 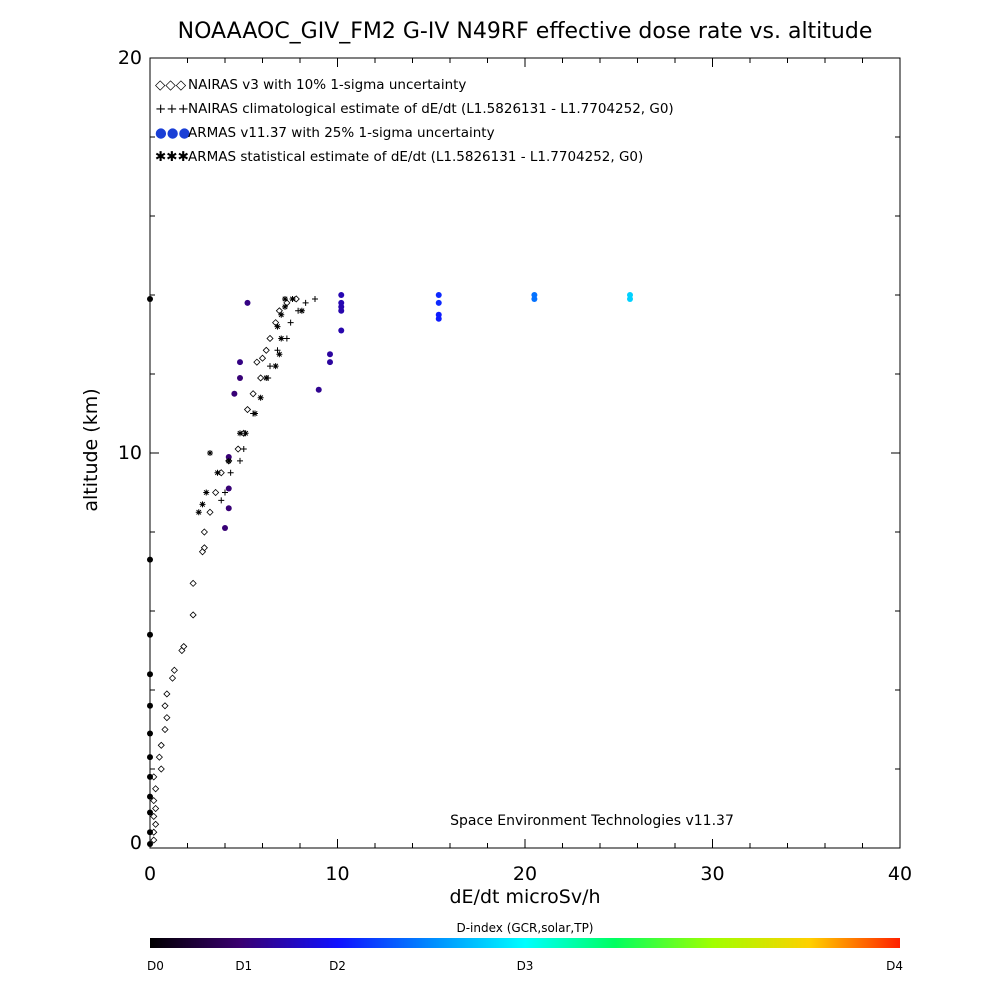 I want to click on x-tick-label-20: 20, so click(x=525, y=874).